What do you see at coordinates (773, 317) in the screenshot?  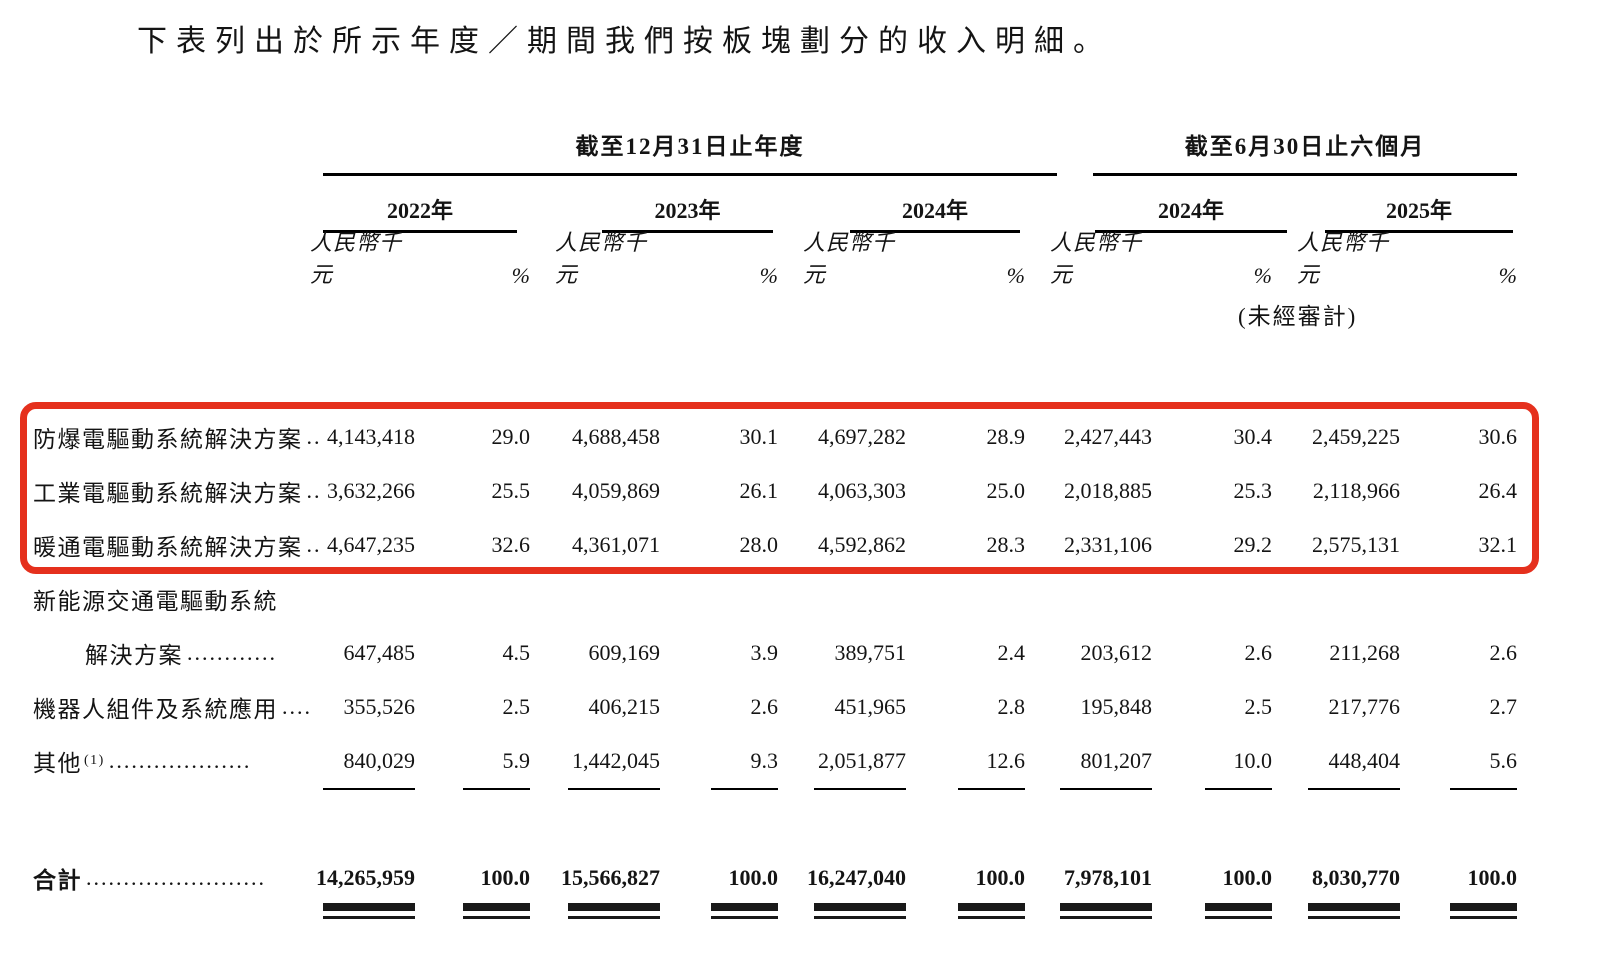 I see `unaudited-row: (未經審計)` at bounding box center [773, 317].